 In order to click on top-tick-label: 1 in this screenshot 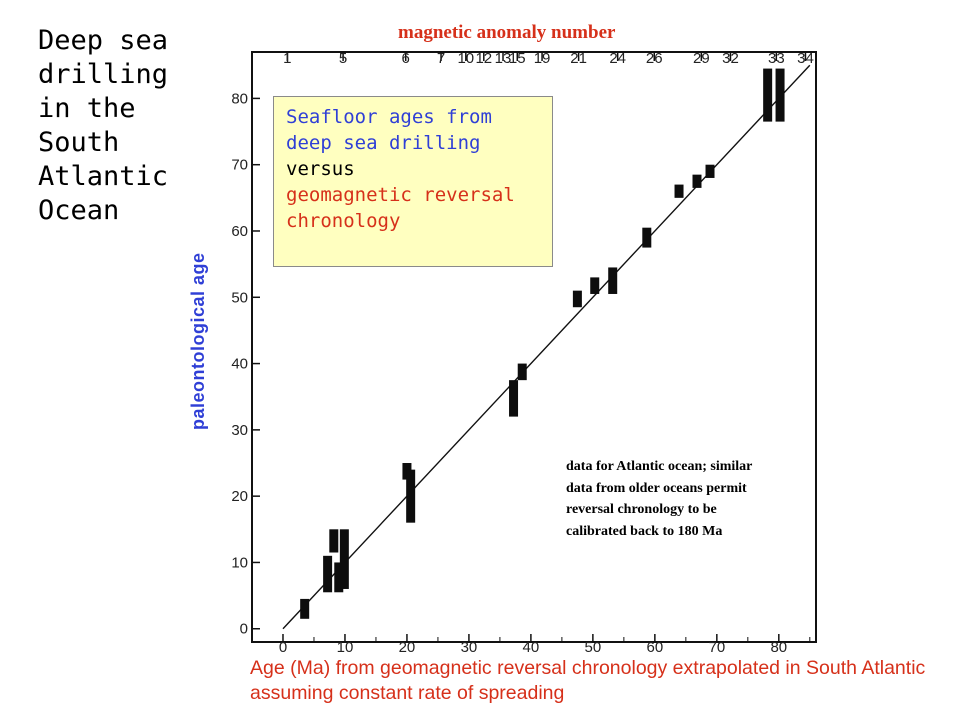, I will do `click(287, 58)`.